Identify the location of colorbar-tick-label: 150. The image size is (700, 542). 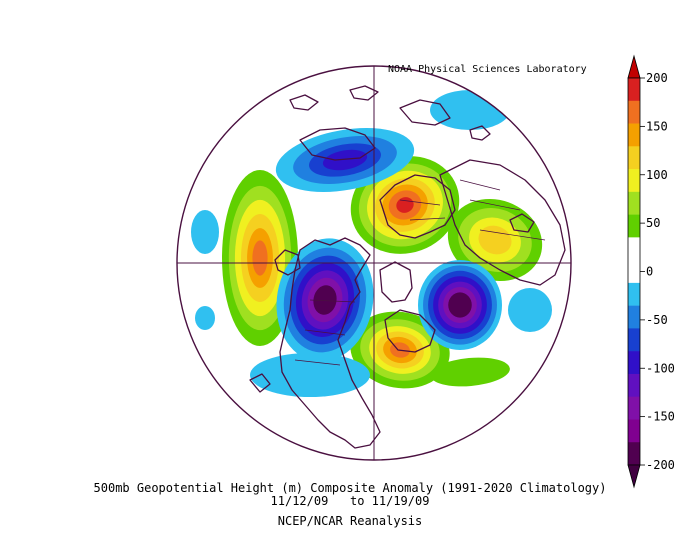
(657, 126).